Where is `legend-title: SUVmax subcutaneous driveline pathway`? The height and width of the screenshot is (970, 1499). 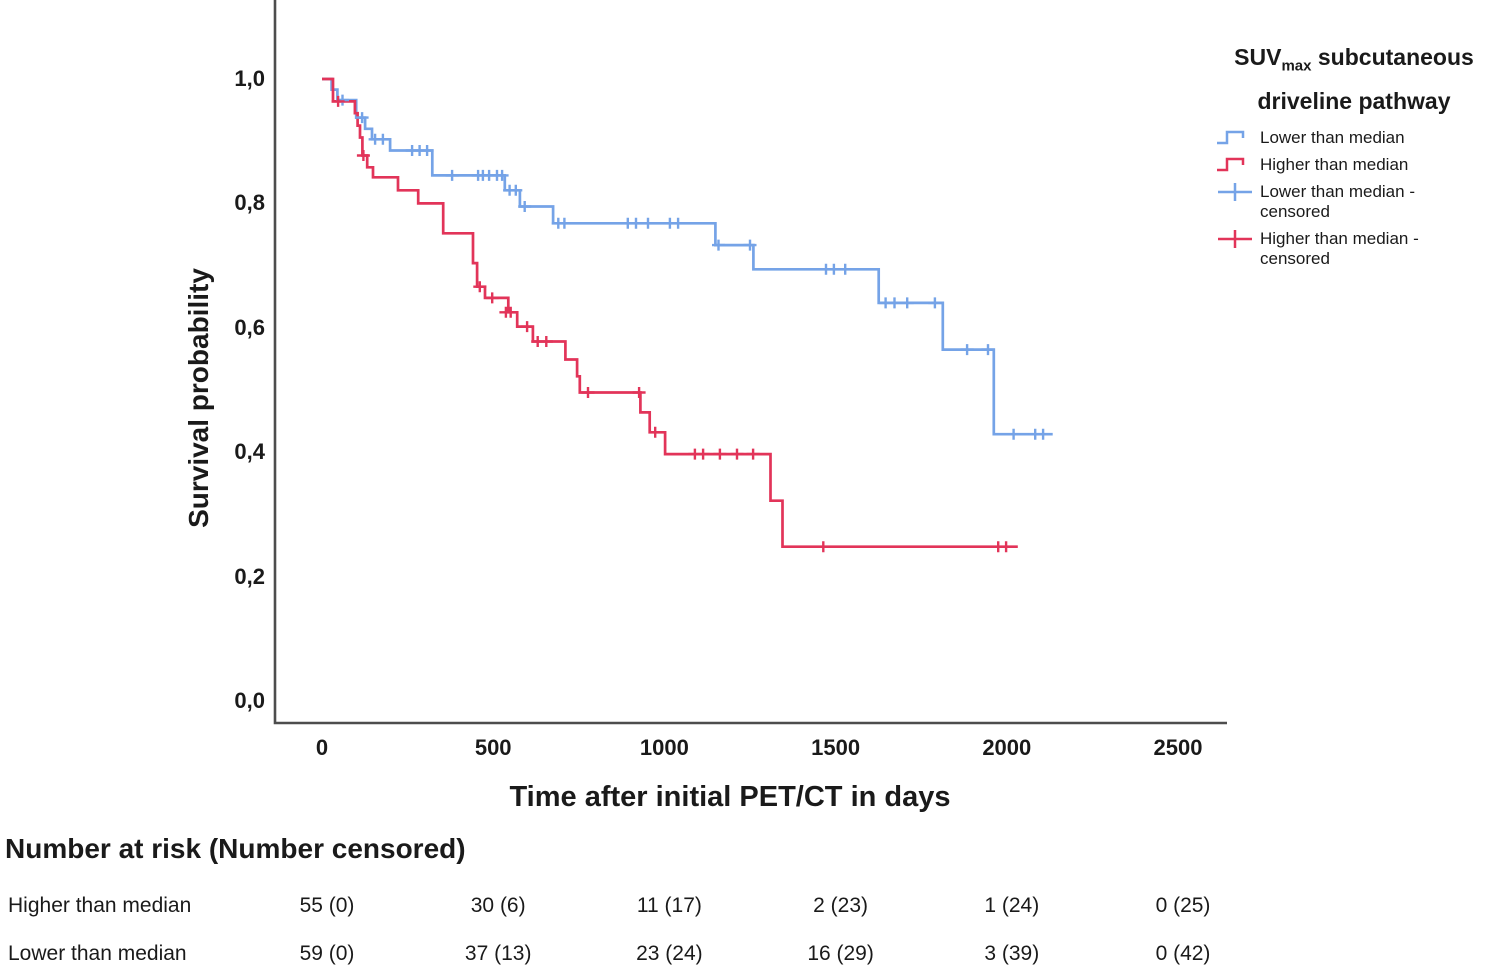 legend-title: SUVmax subcutaneous driveline pathway is located at coordinates (1353, 79).